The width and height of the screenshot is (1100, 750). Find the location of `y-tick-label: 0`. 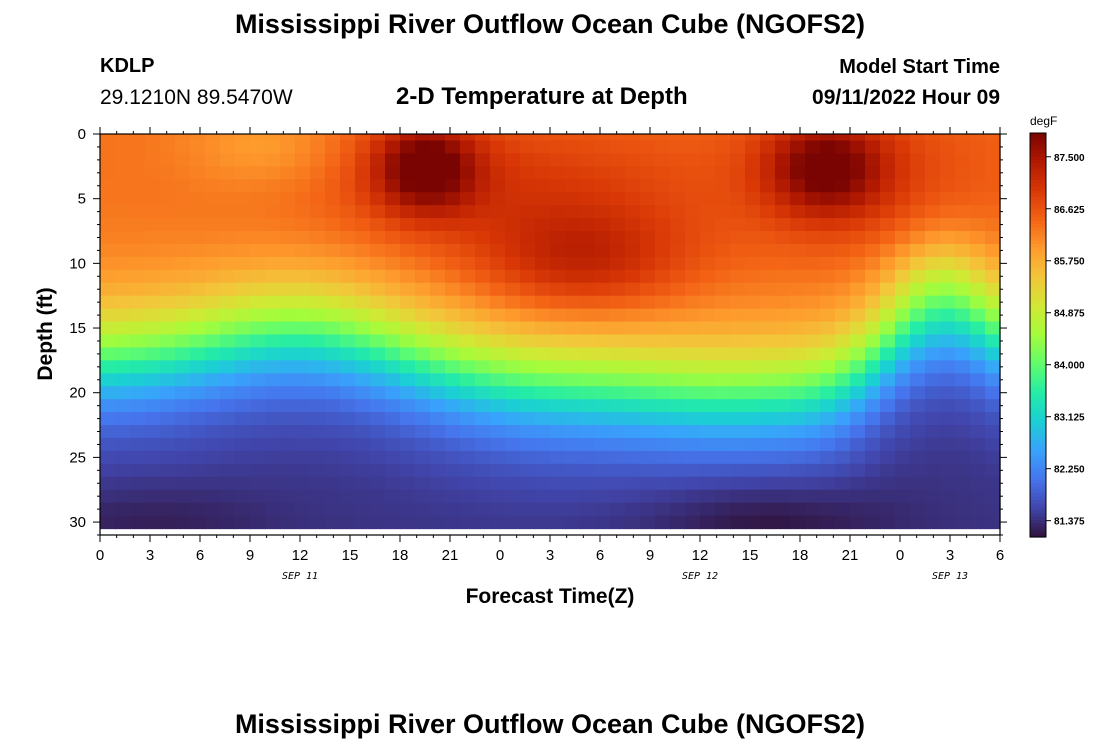

y-tick-label: 0 is located at coordinates (82, 134).